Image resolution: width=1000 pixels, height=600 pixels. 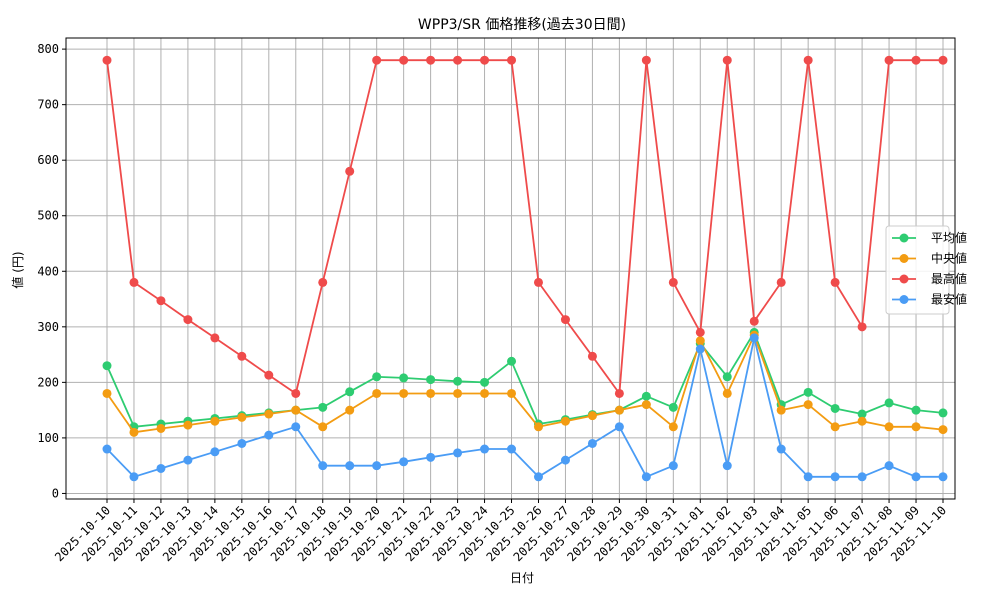 I want to click on legend-item: 平均値, so click(x=929, y=237).